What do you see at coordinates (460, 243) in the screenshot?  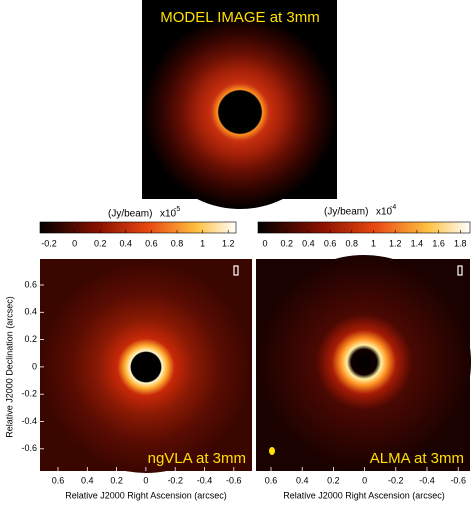 I see `colorbar-tick-label: 1.8` at bounding box center [460, 243].